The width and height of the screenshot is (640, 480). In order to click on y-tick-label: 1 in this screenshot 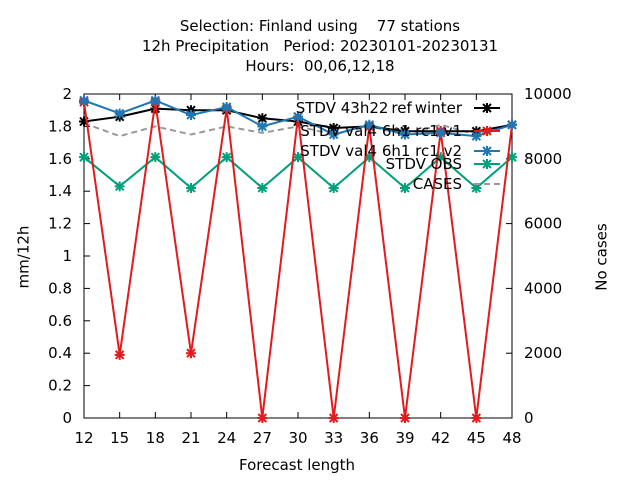, I will do `click(67, 256)`.